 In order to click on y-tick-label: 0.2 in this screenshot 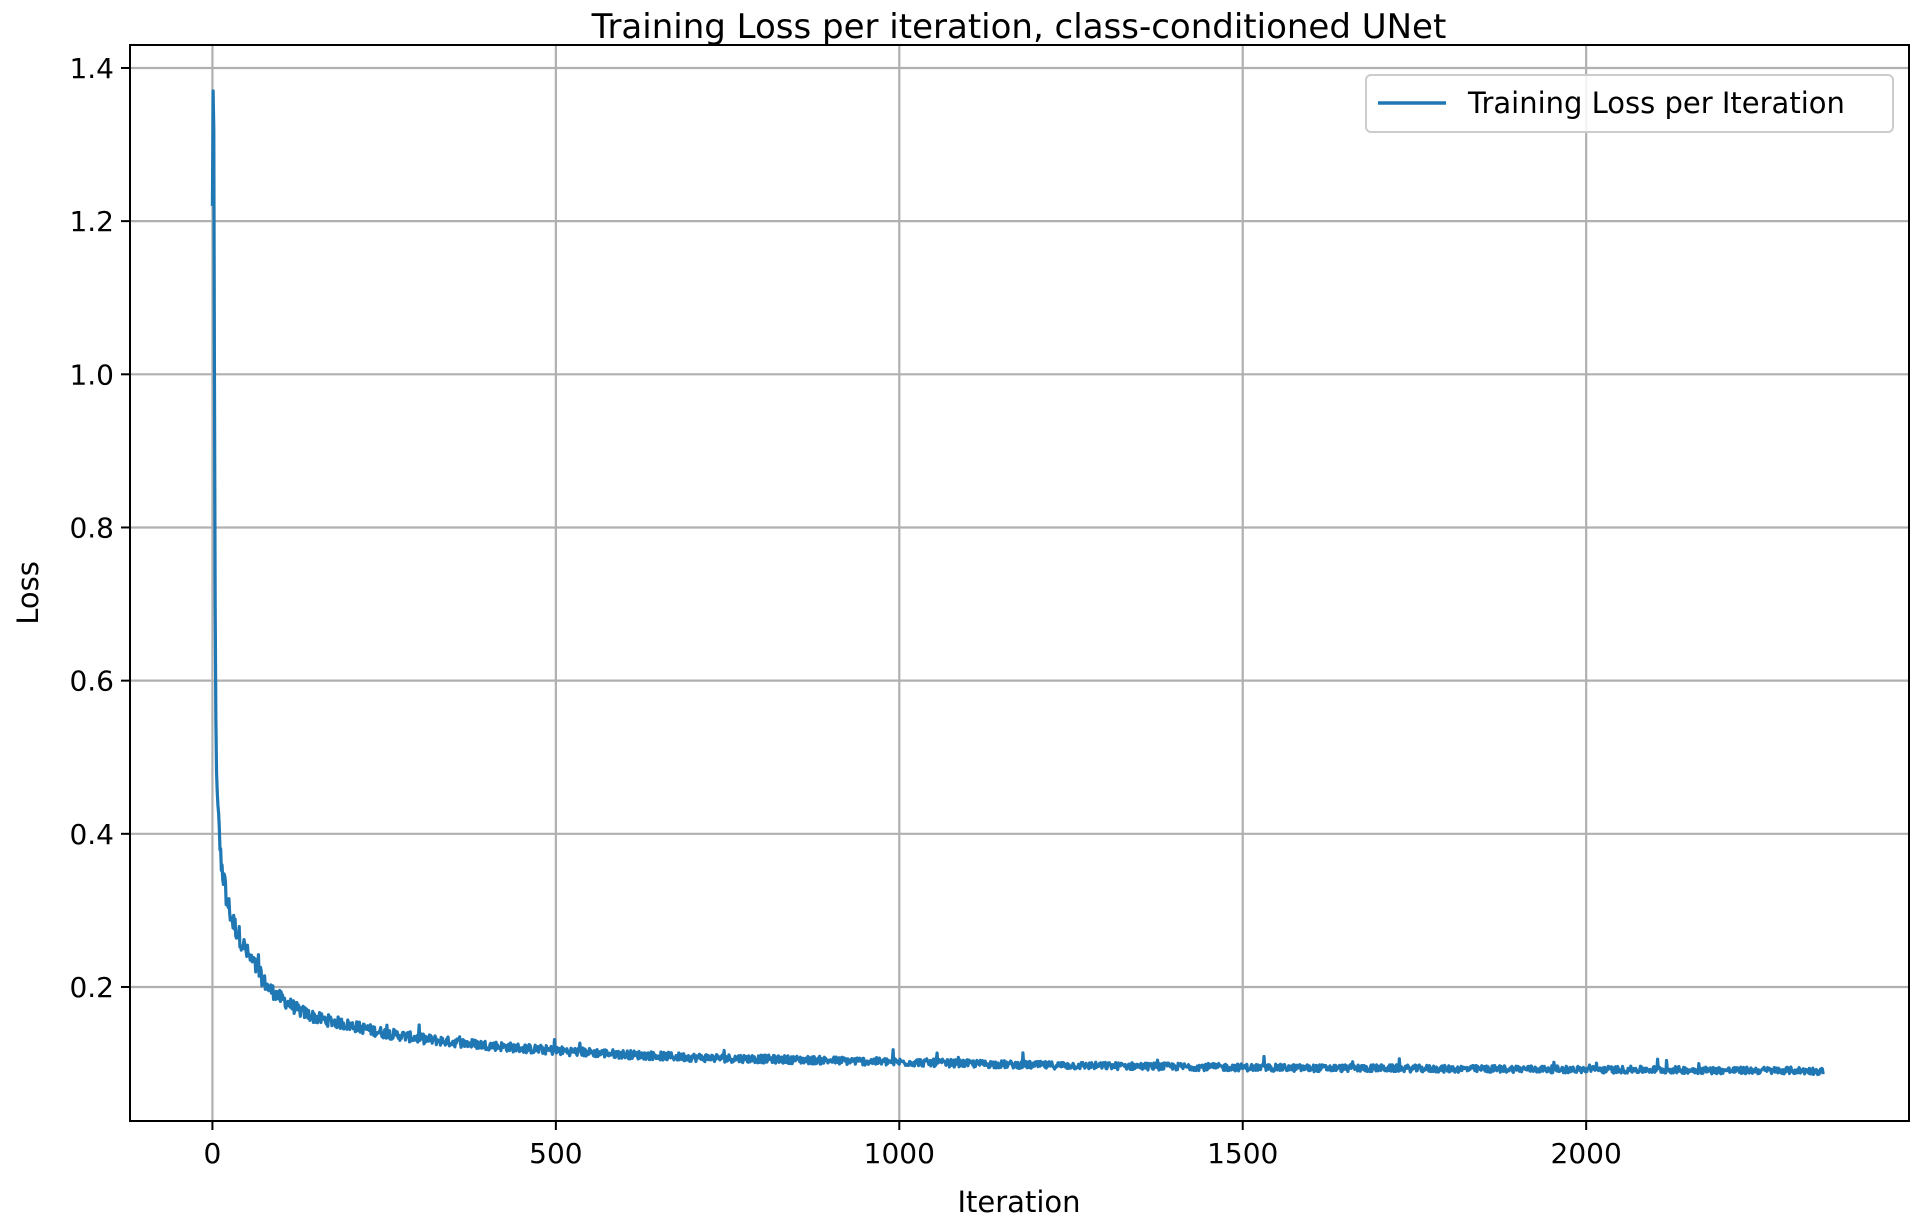, I will do `click(91, 987)`.